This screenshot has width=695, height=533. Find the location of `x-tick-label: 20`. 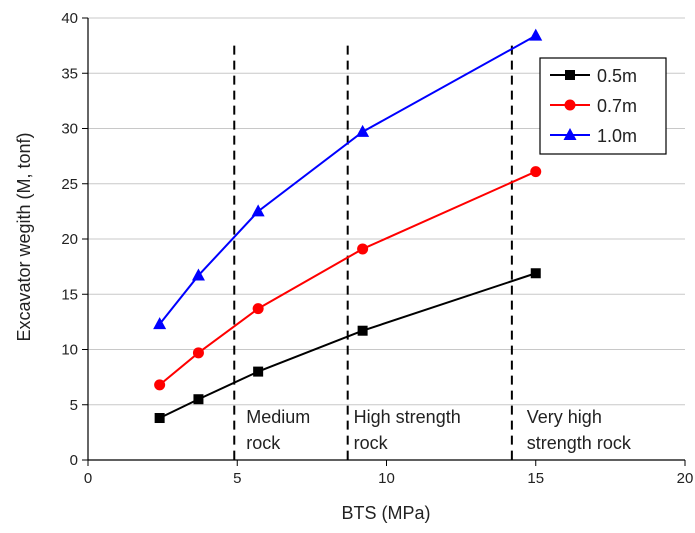

x-tick-label: 20 is located at coordinates (685, 478).